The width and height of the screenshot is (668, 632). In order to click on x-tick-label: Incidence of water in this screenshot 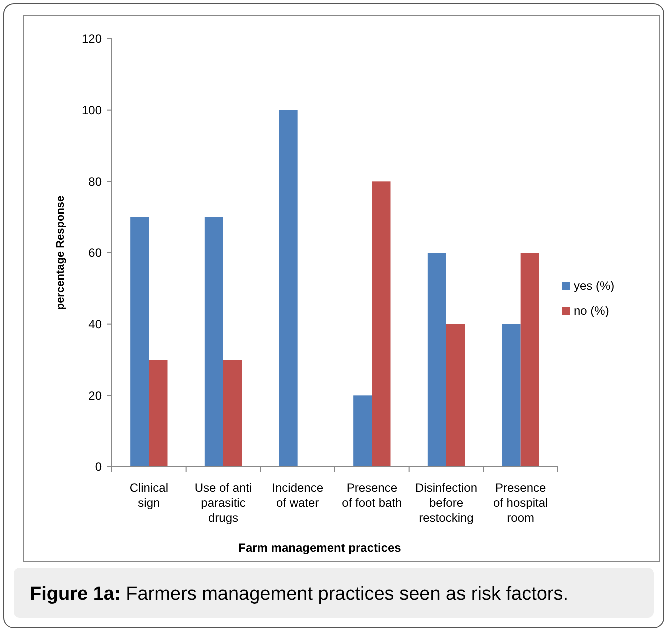, I will do `click(298, 495)`.